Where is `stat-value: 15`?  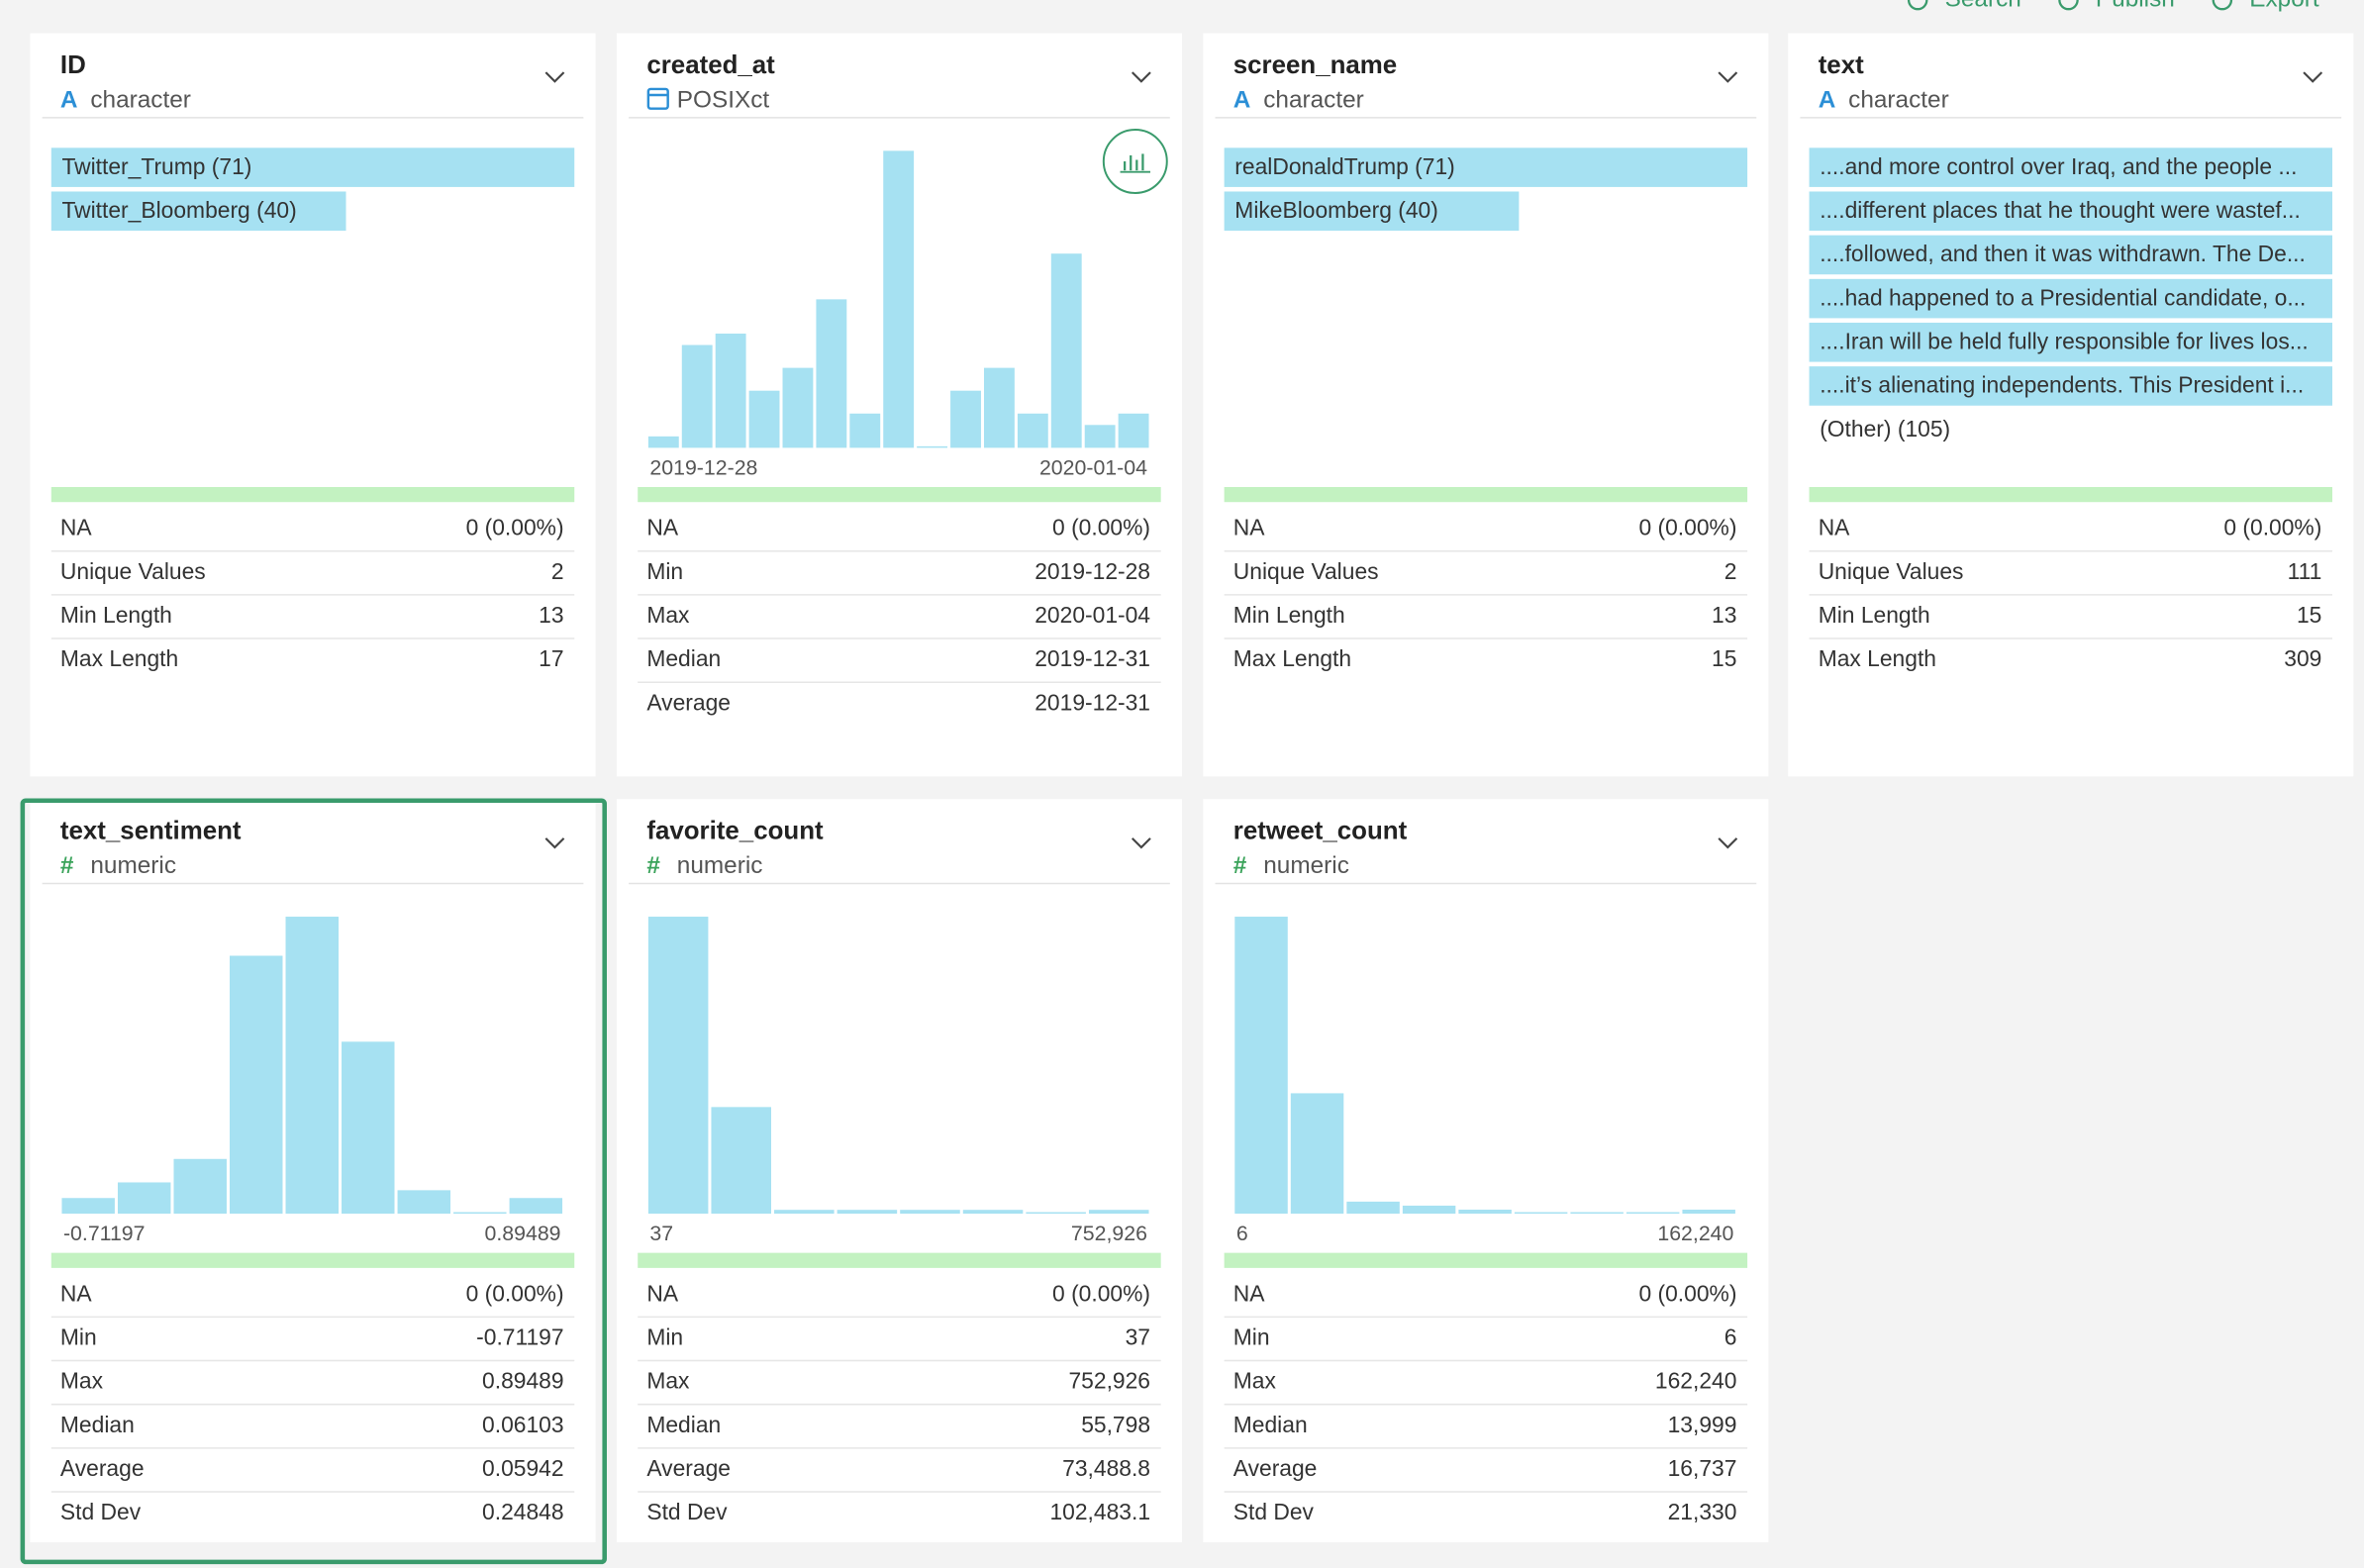 stat-value: 15 is located at coordinates (1724, 658).